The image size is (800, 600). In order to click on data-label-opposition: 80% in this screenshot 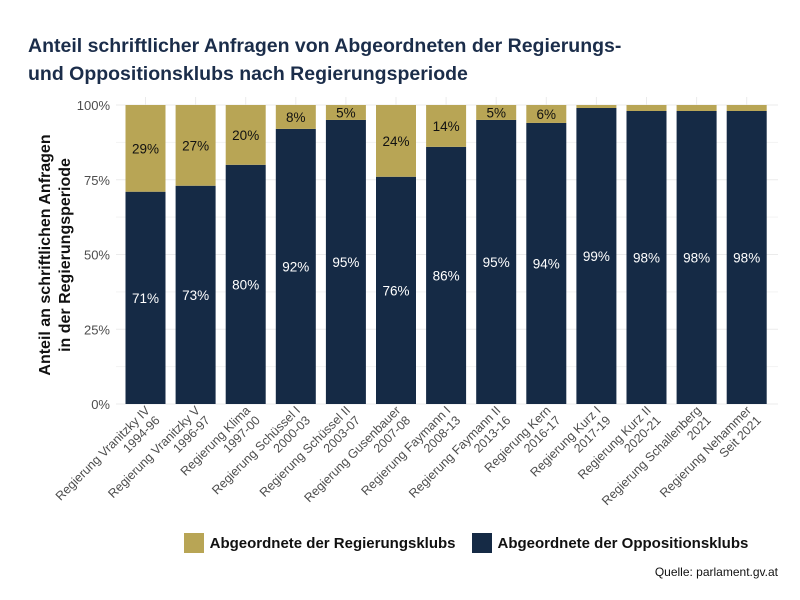, I will do `click(245, 284)`.